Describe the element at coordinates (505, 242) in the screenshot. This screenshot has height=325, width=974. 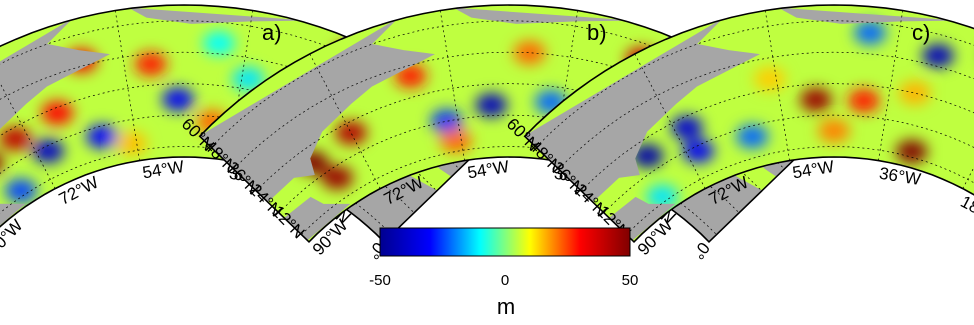
I see `colorbar-gradient` at that location.